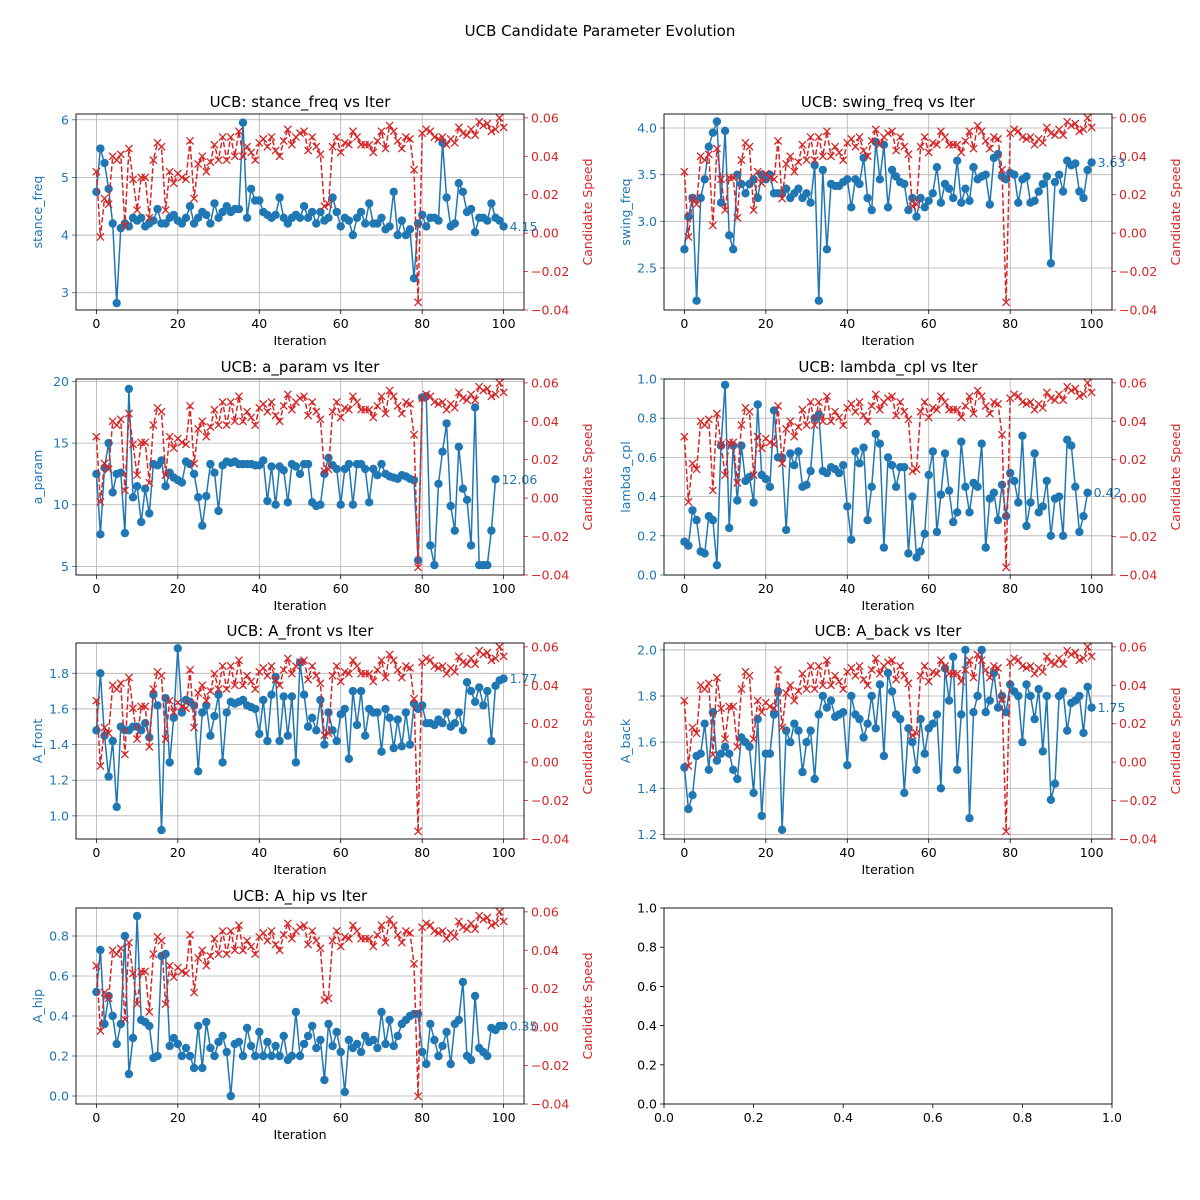 This screenshot has height=1200, width=1200. Describe the element at coordinates (1092, 852) in the screenshot. I see `x-tick-label: 100` at that location.